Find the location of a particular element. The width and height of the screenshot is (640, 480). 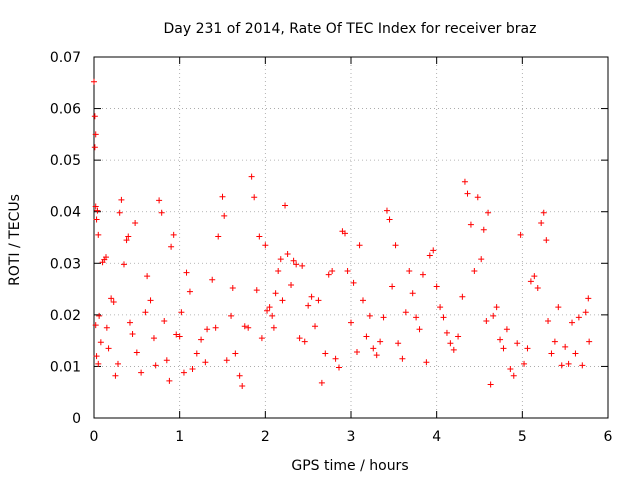

x-axis-label: GPS time / hours is located at coordinates (349, 466).